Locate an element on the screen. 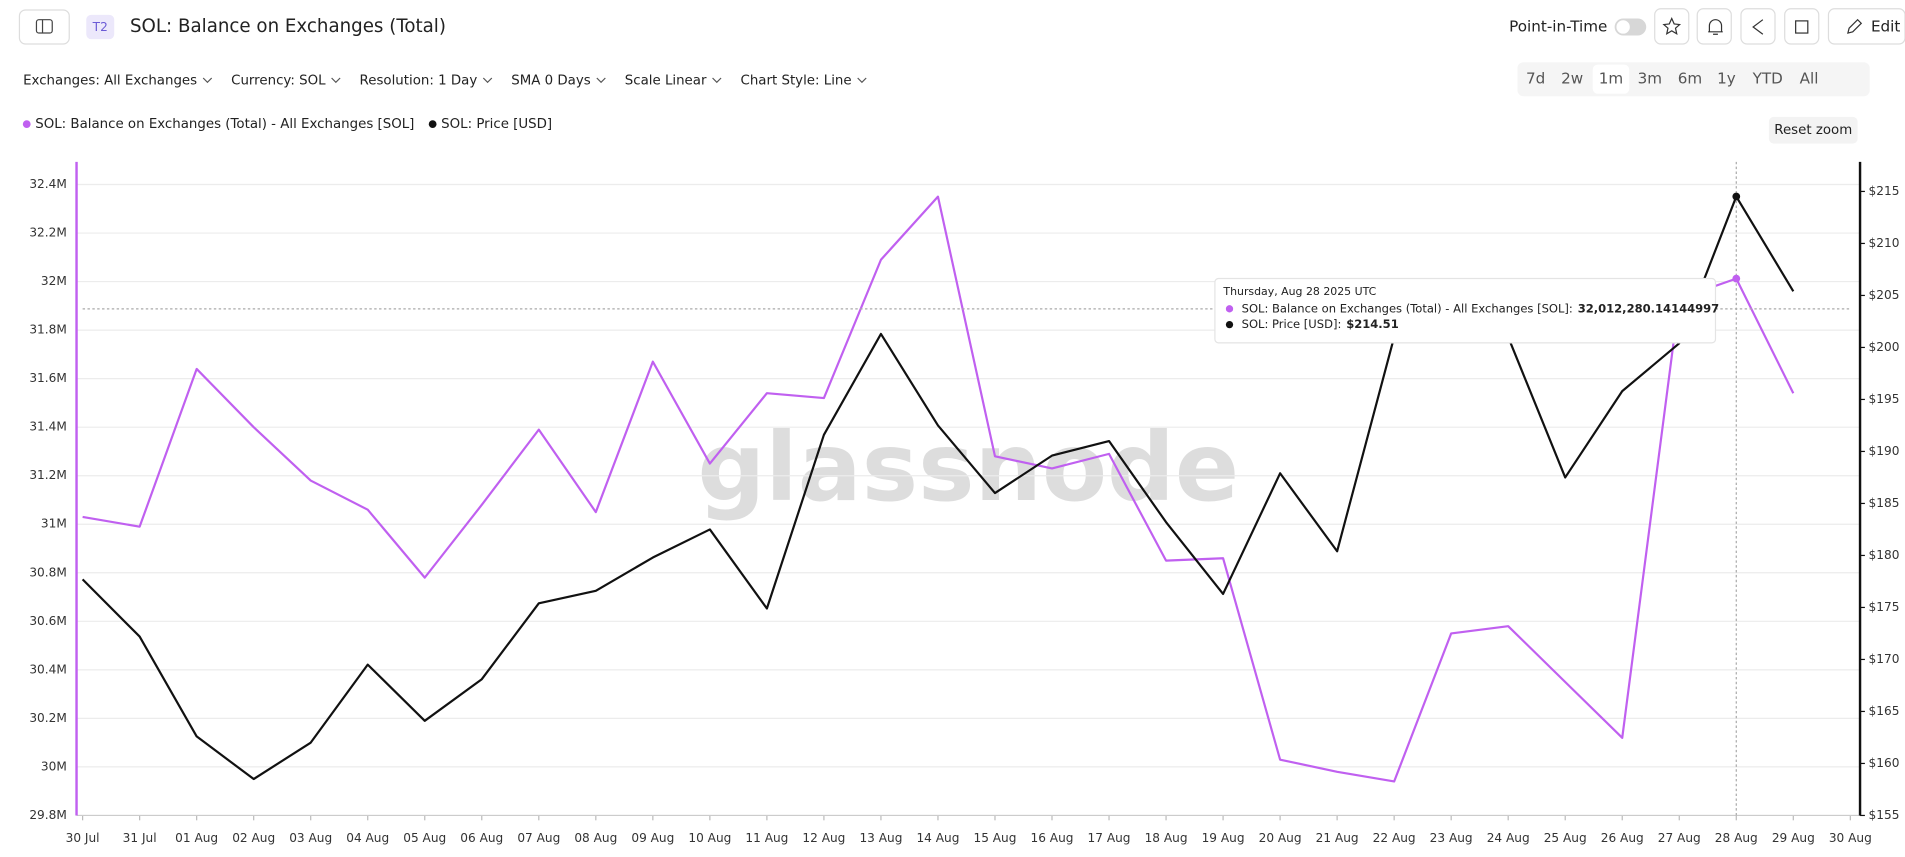  y2-tick-label: $215 is located at coordinates (1884, 191).